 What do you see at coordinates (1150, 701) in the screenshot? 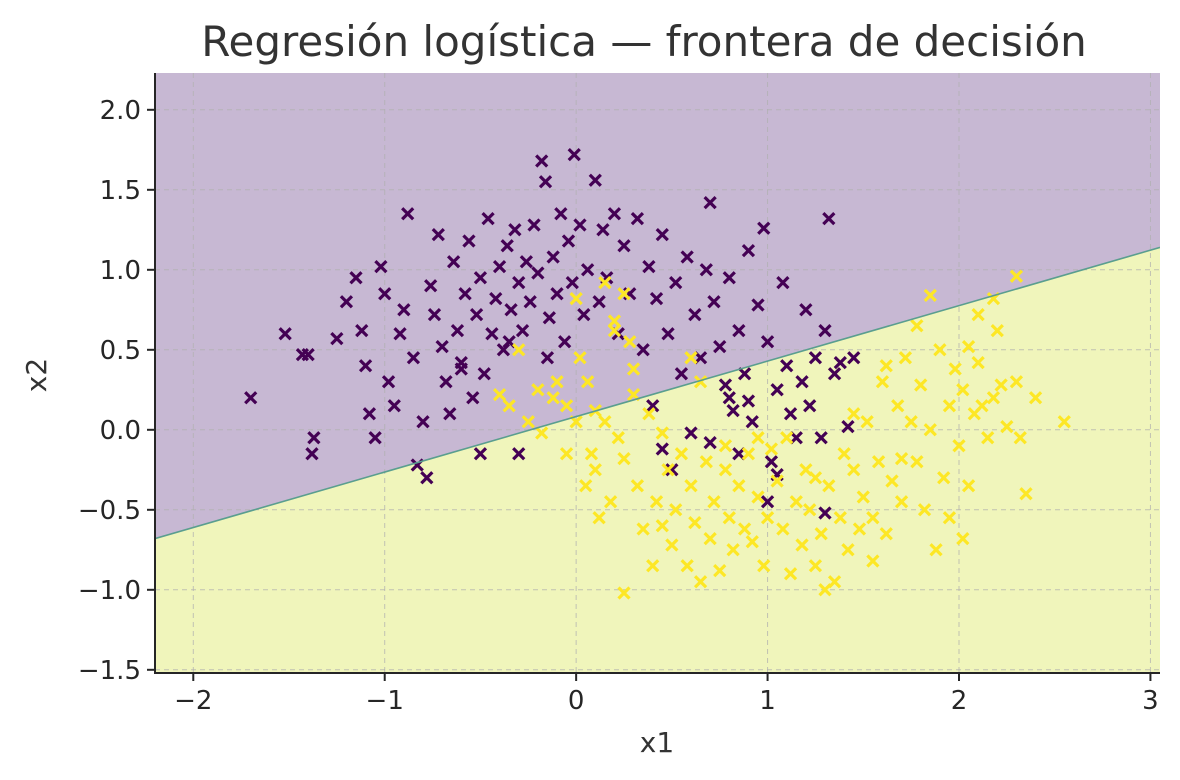
I see `x-tick-label: 3` at bounding box center [1150, 701].